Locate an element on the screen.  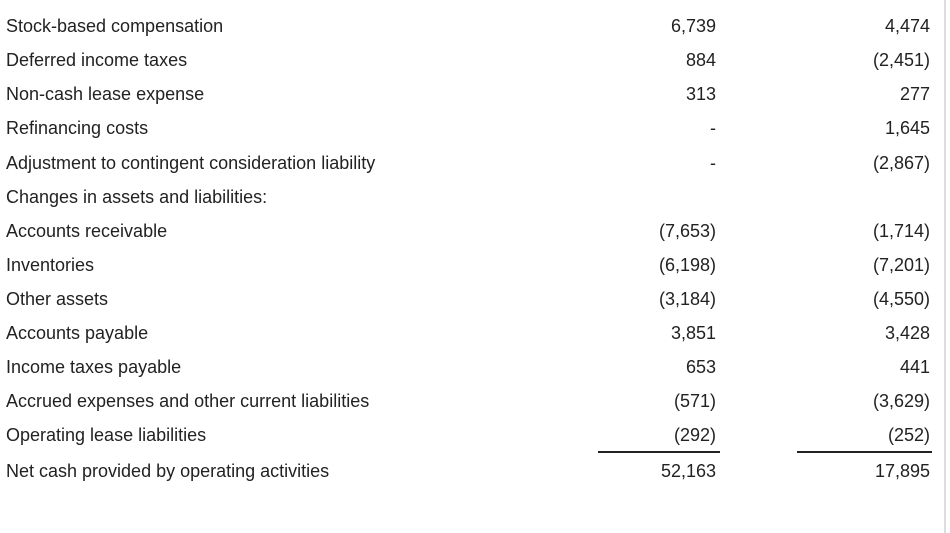
row-label: Other assets is located at coordinates (57, 299).